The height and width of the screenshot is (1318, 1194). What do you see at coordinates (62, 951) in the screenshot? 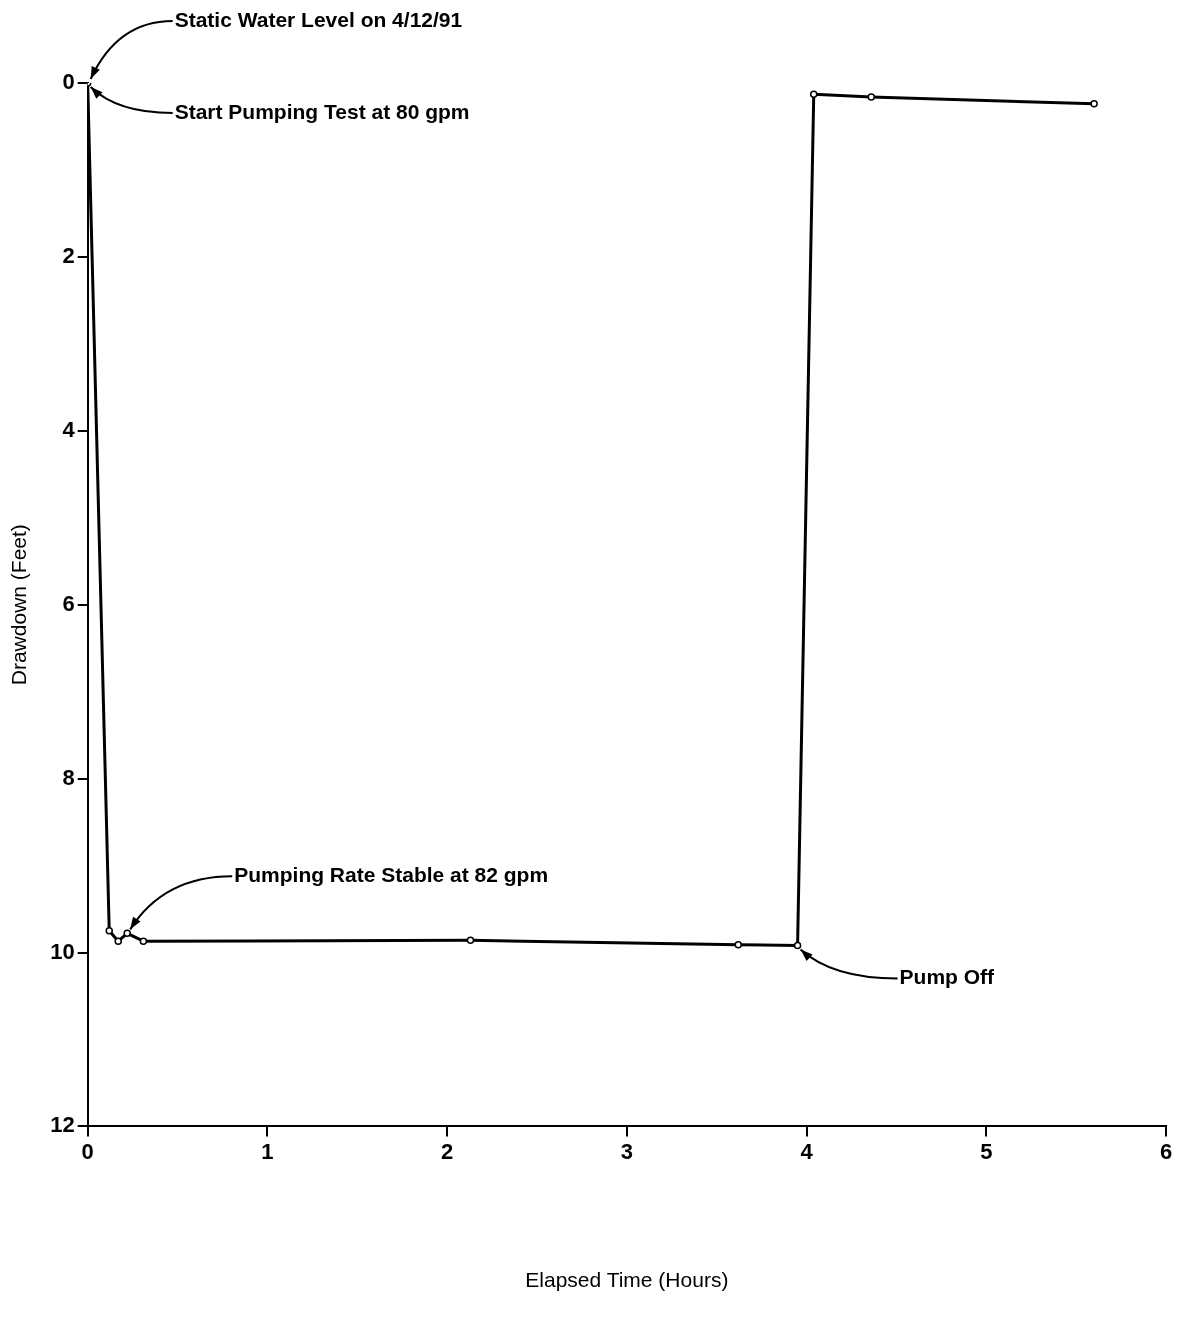
I see `y-tick-label: 10` at bounding box center [62, 951].